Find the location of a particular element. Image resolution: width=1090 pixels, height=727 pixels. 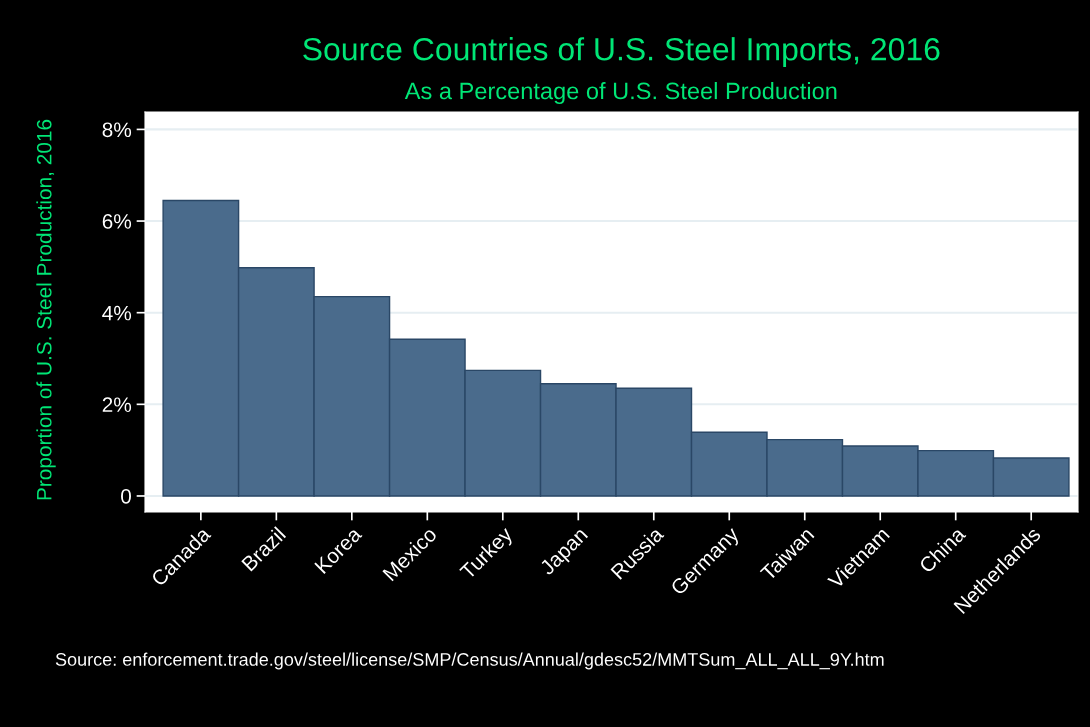

y-tick-label: 6% is located at coordinates (117, 221).